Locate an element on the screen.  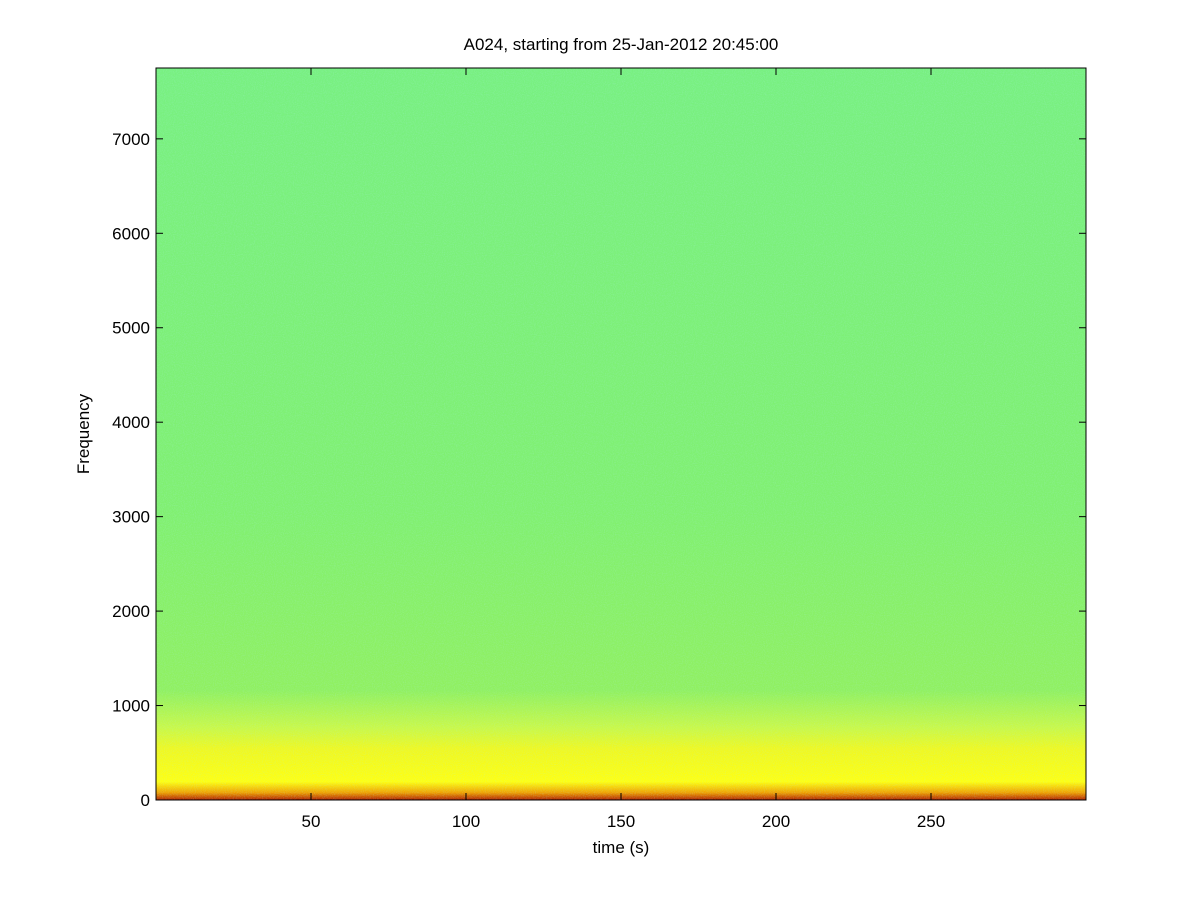
y-tick-label: 2000 is located at coordinates (131, 611).